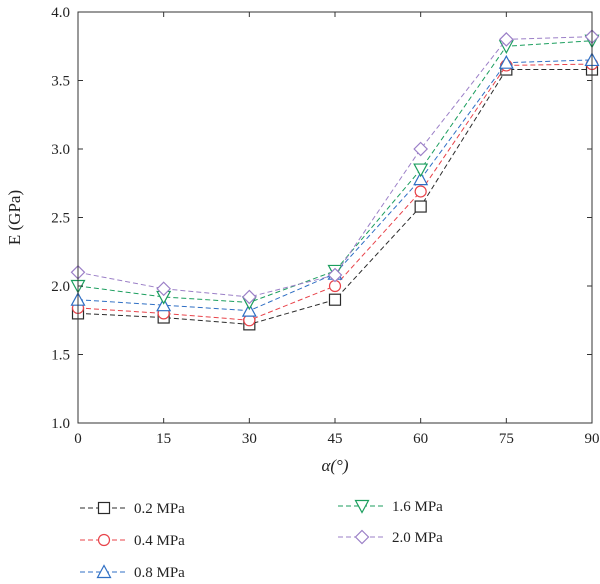  I want to click on y-tick-label: 2.0, so click(60, 287).